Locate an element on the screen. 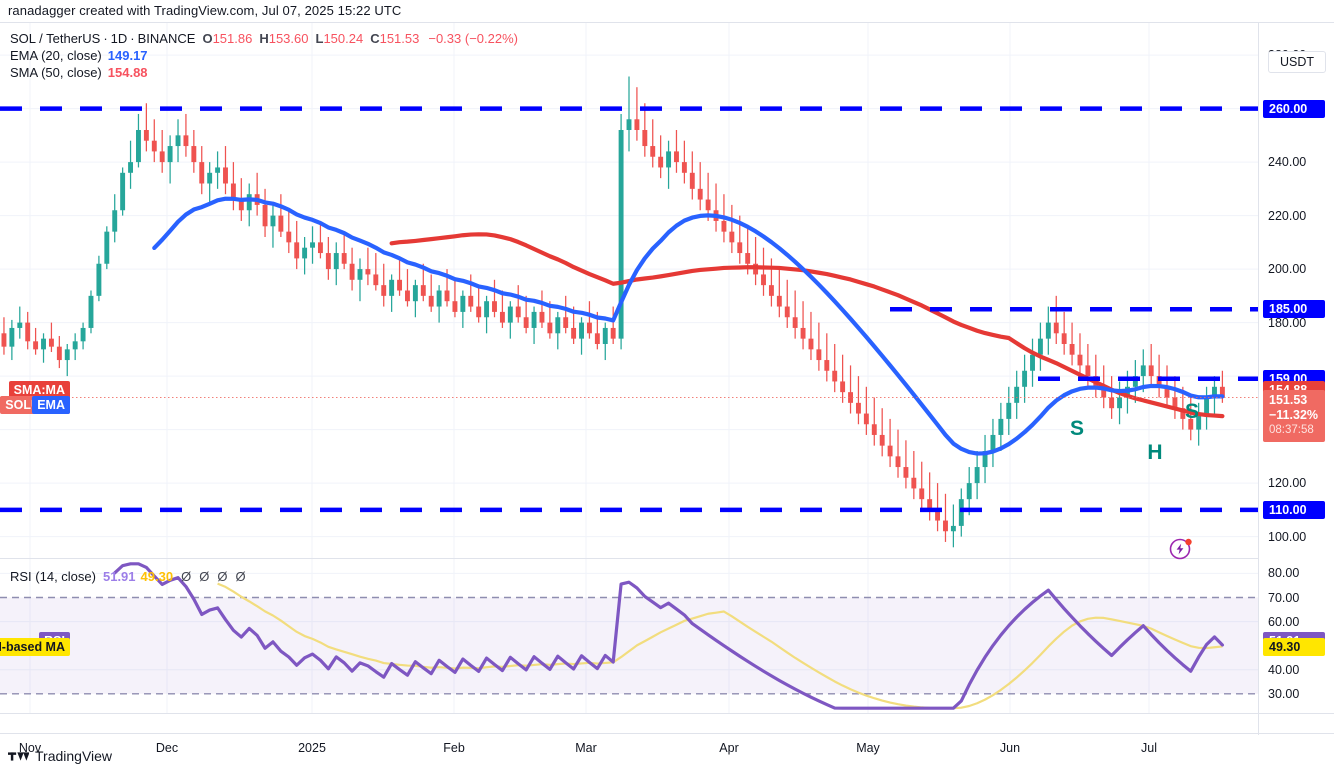 This screenshot has width=1334, height=774. currency-badge: USDT is located at coordinates (1297, 62).